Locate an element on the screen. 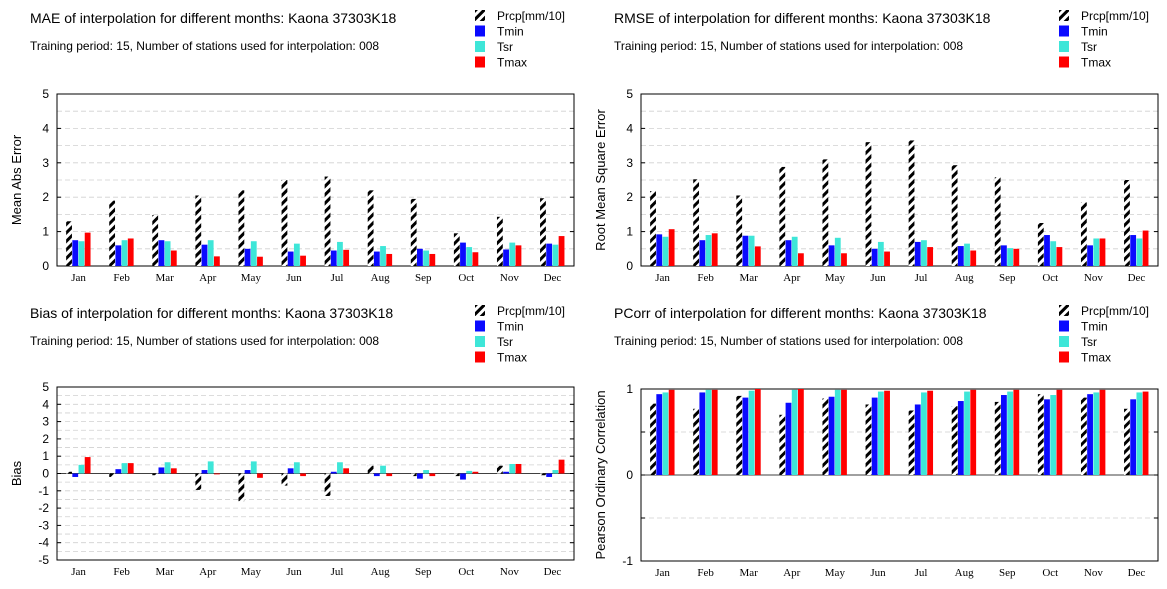 The image size is (1167, 589). legend-label-tmin: Tmin is located at coordinates (510, 32).